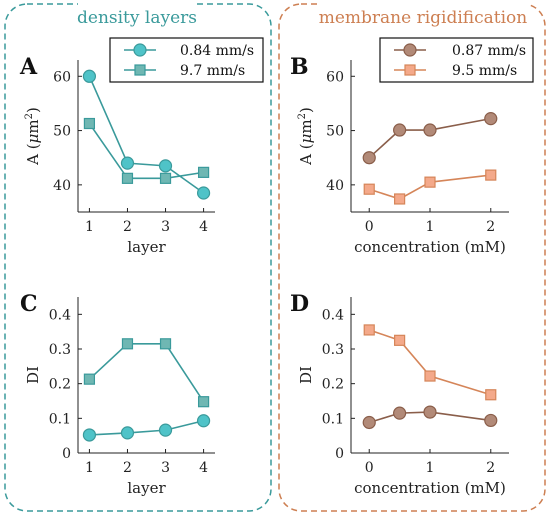  I want to click on panel-a-x-axis-label: layer, so click(146, 247).